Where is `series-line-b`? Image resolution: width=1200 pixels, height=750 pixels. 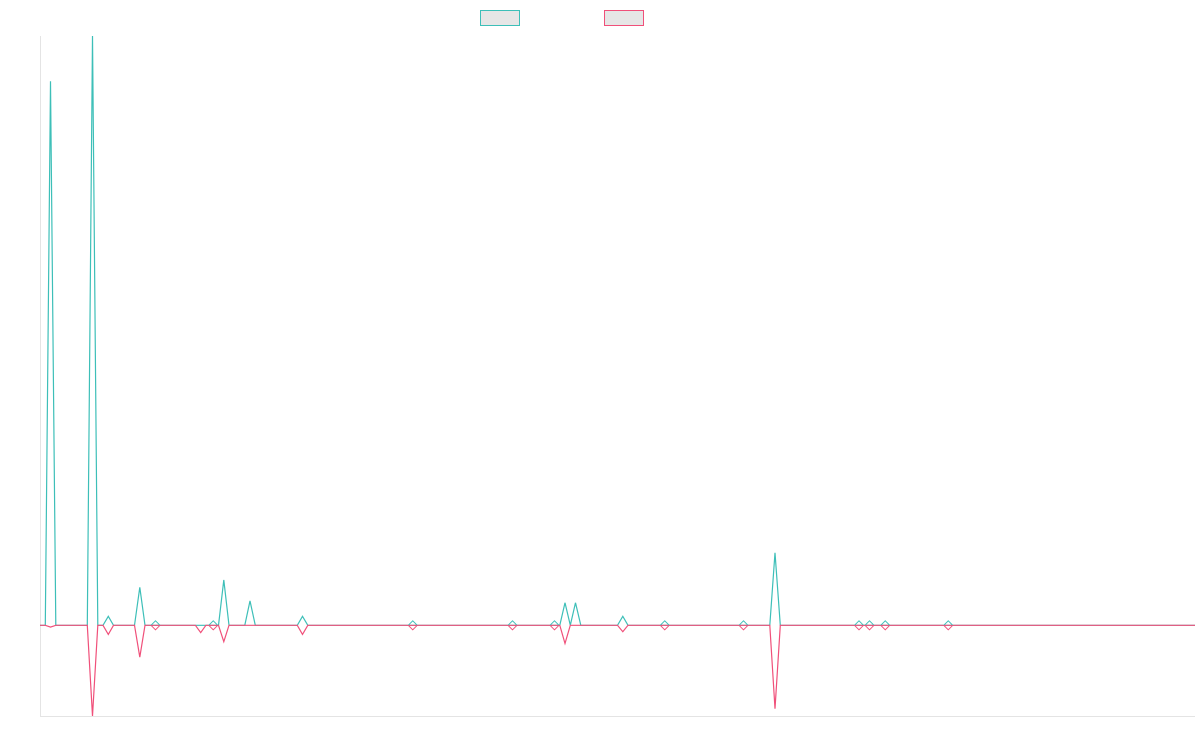
series-line-b is located at coordinates (617, 670).